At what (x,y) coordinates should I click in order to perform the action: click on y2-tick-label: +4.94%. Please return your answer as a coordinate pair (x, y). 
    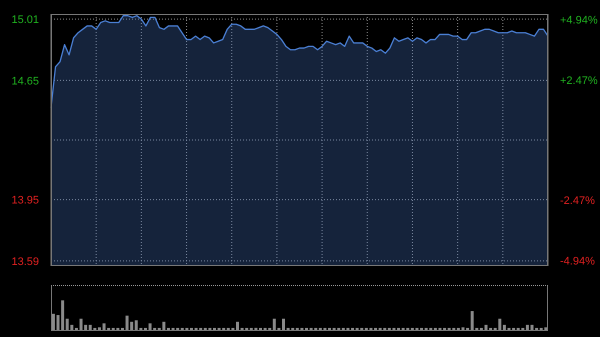
    Looking at the image, I should click on (579, 20).